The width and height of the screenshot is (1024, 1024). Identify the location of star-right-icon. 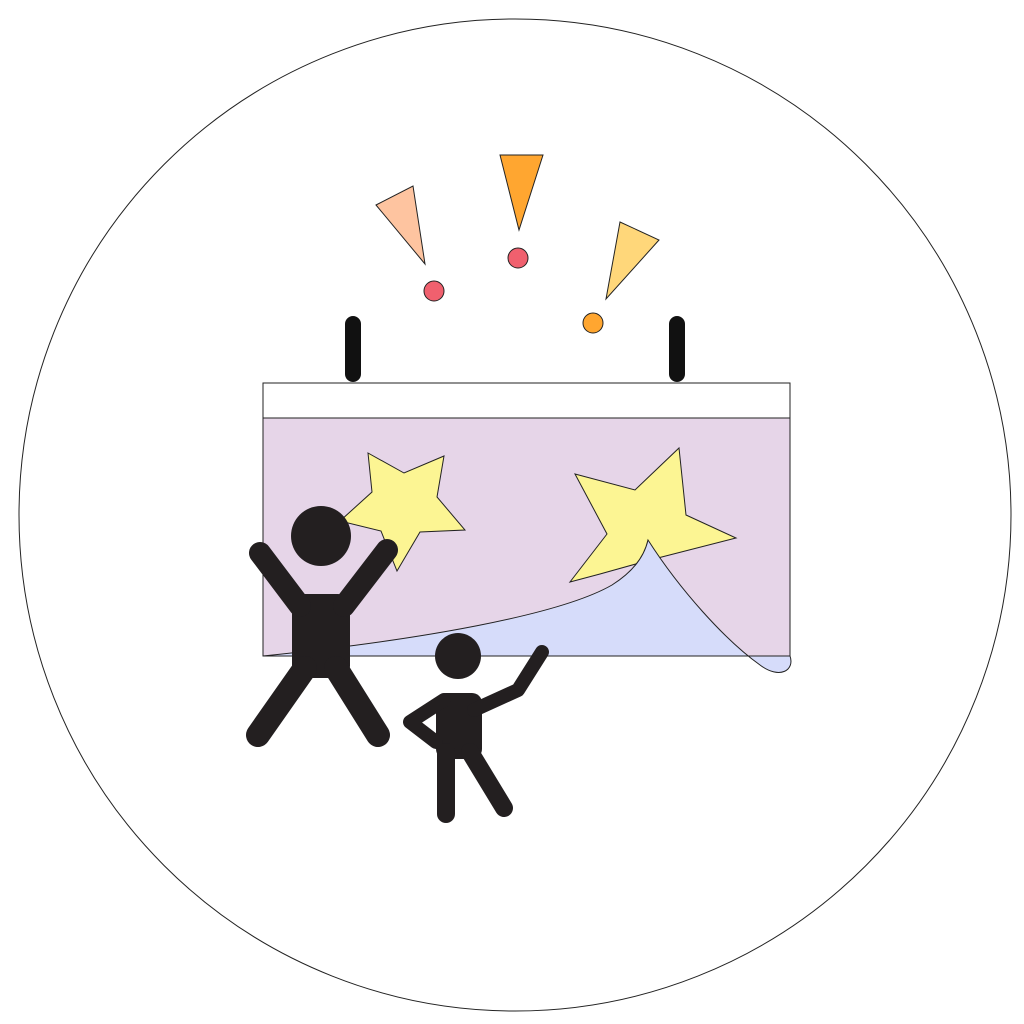
(653, 514).